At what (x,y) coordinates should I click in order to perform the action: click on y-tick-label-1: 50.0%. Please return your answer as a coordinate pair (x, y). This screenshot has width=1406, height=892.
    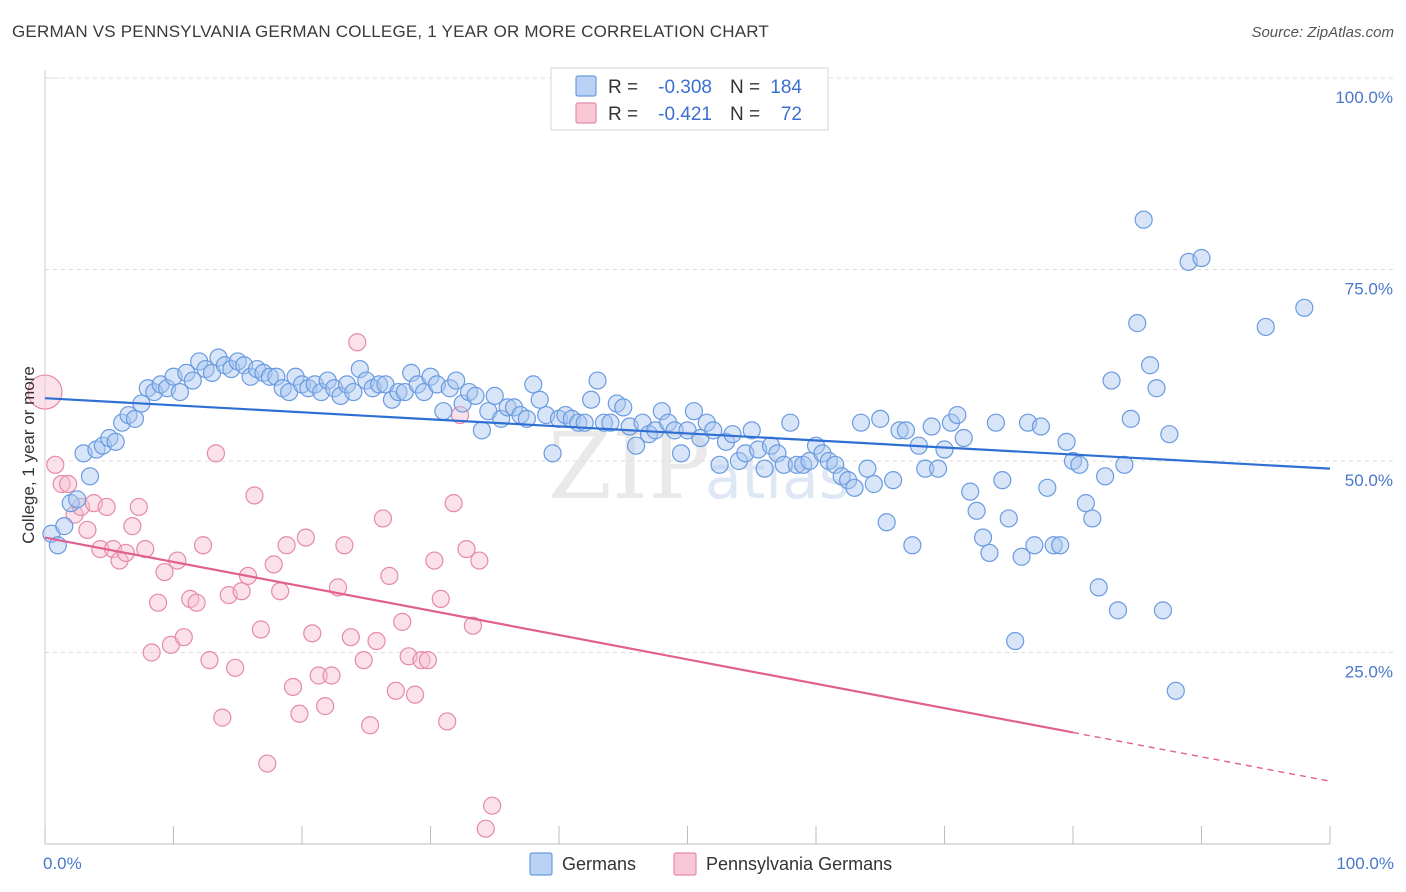
    Looking at the image, I should click on (1369, 480).